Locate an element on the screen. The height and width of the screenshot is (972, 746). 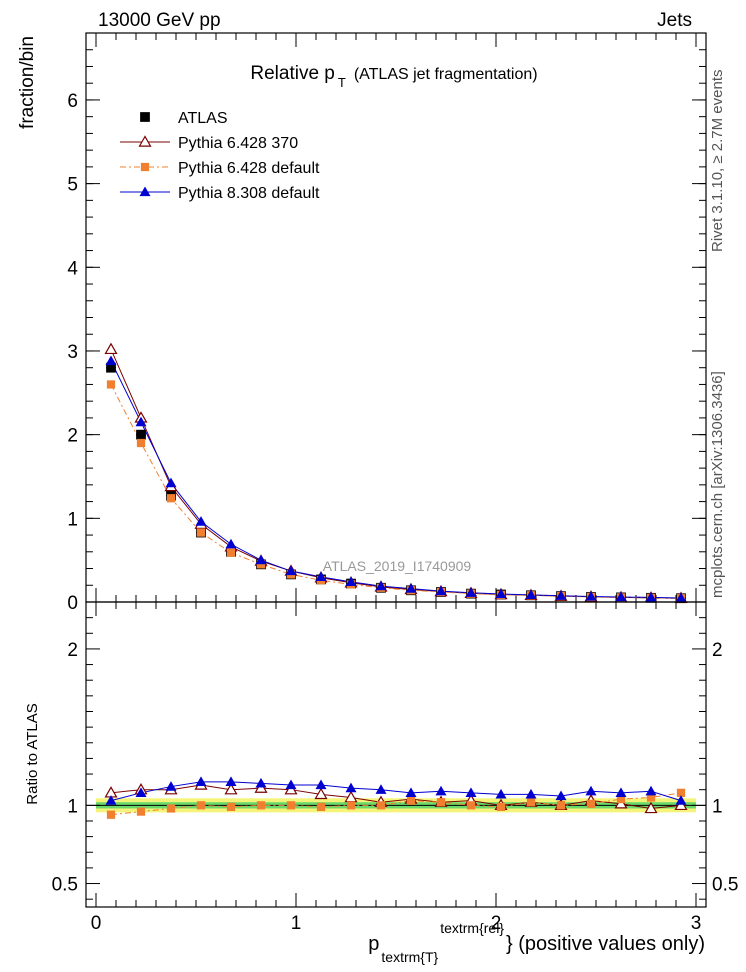
main-ylabel: fraction/bin is located at coordinates (27, 82).